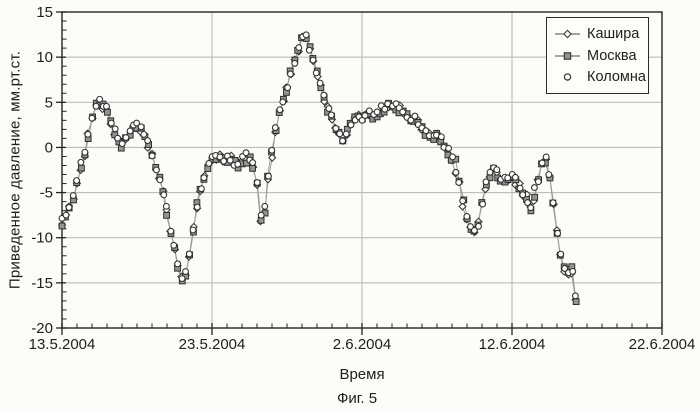 The image size is (700, 410). What do you see at coordinates (42, 328) in the screenshot?
I see `y-tick-label: -20` at bounding box center [42, 328].